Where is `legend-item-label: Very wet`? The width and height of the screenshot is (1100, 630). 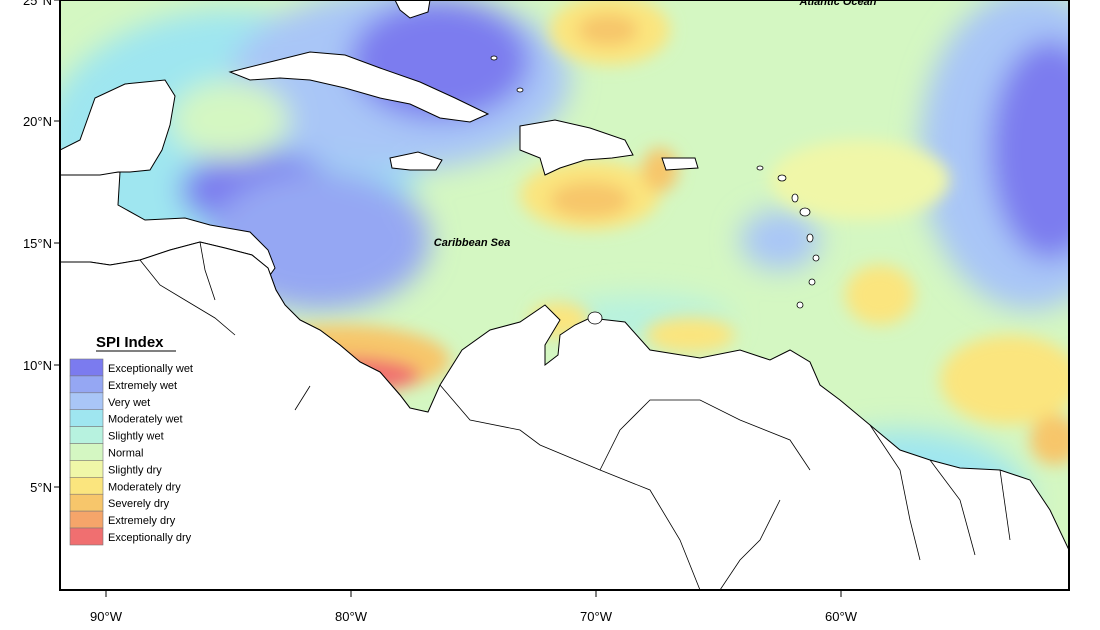
legend-item-label: Very wet is located at coordinates (129, 403).